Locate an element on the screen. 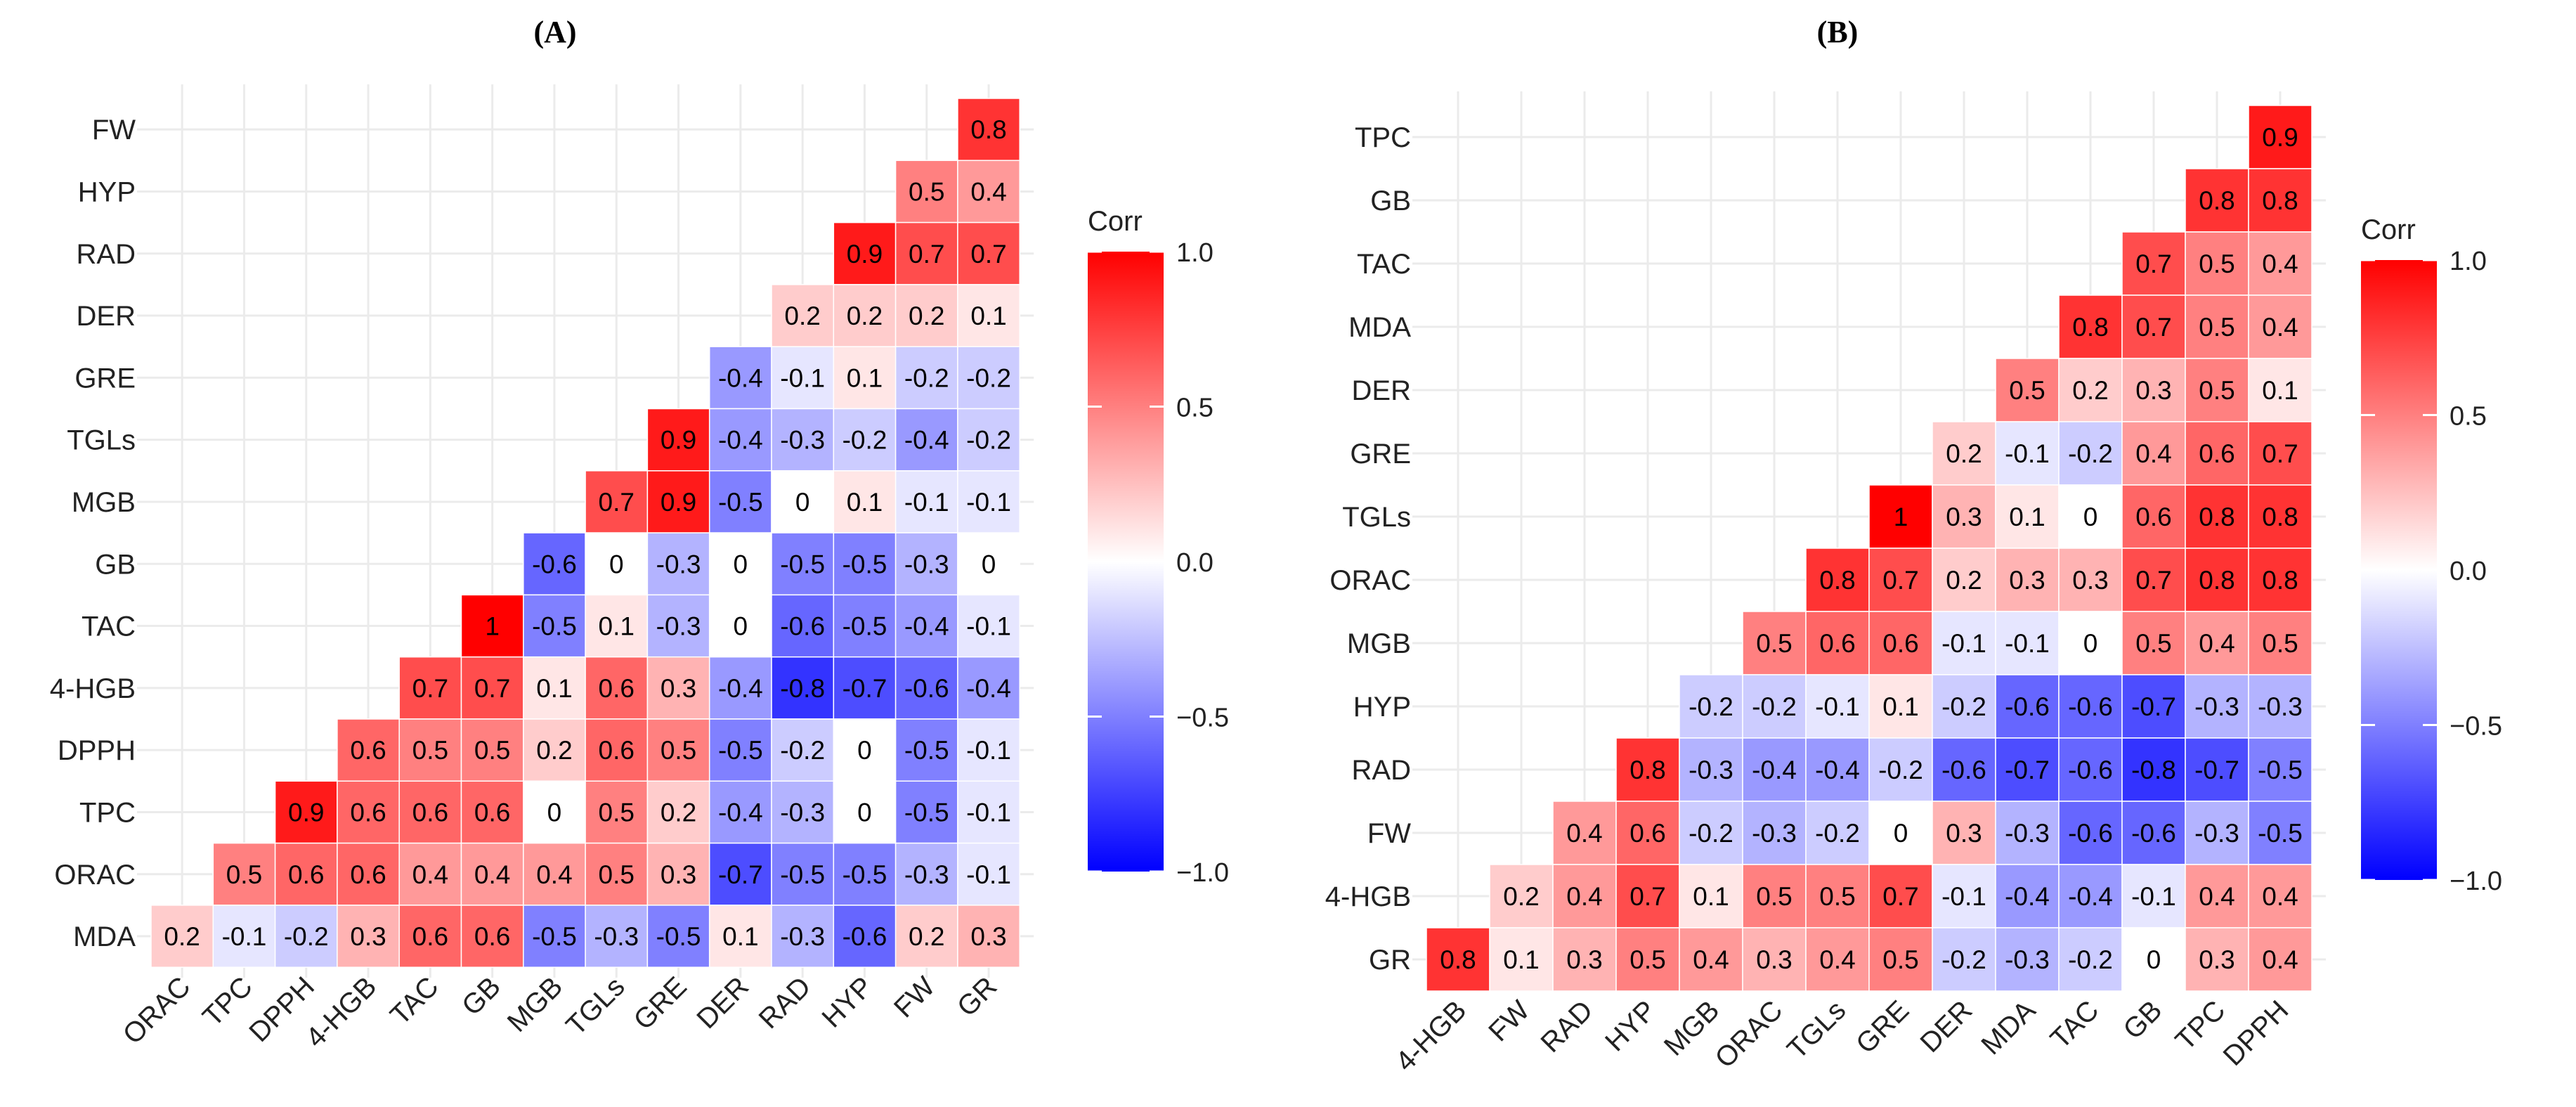  cell-value-label: 0.7 is located at coordinates (492, 688).